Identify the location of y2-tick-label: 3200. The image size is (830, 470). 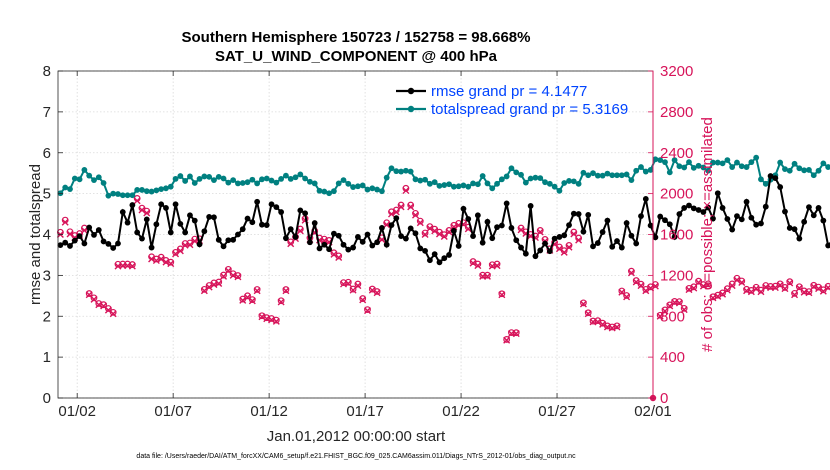
(676, 71).